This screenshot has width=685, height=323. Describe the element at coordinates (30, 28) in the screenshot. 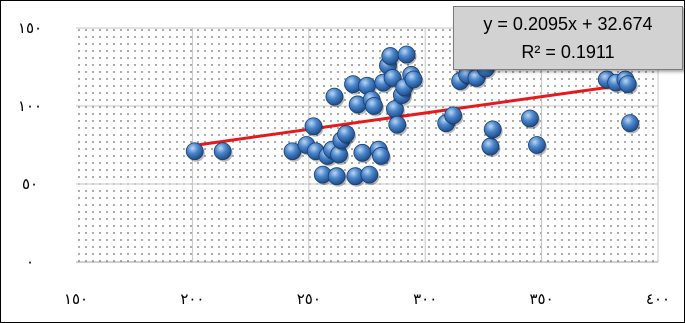

I see `y-tick-label: ١٥٠` at that location.